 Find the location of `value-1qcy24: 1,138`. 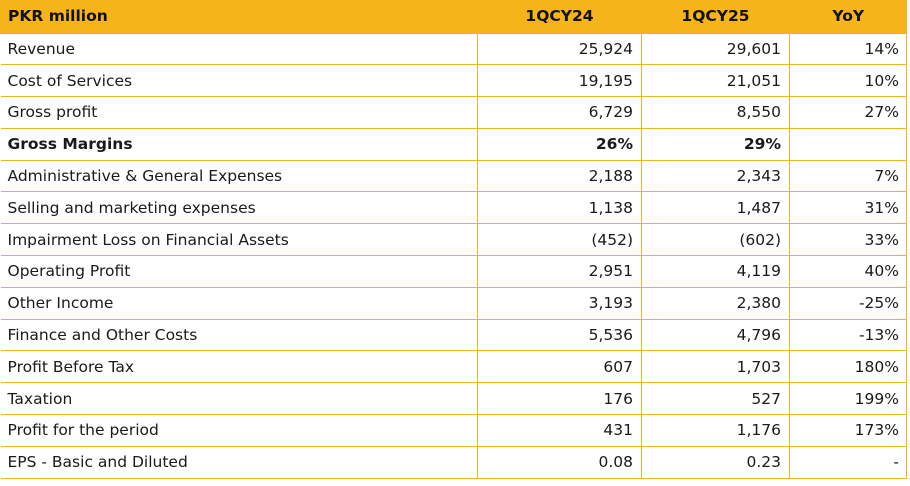

value-1qcy24: 1,138 is located at coordinates (559, 208).